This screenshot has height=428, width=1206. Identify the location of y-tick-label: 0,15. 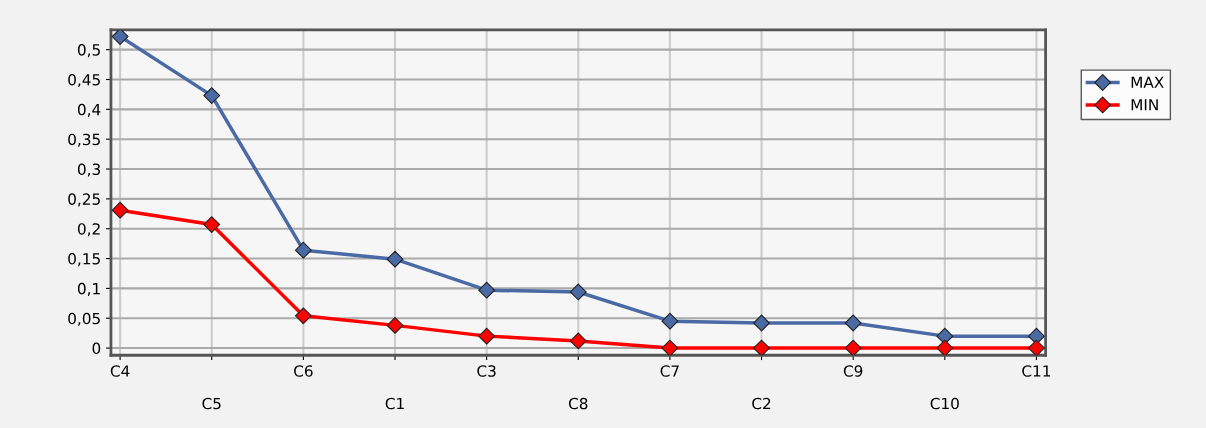
(84, 260).